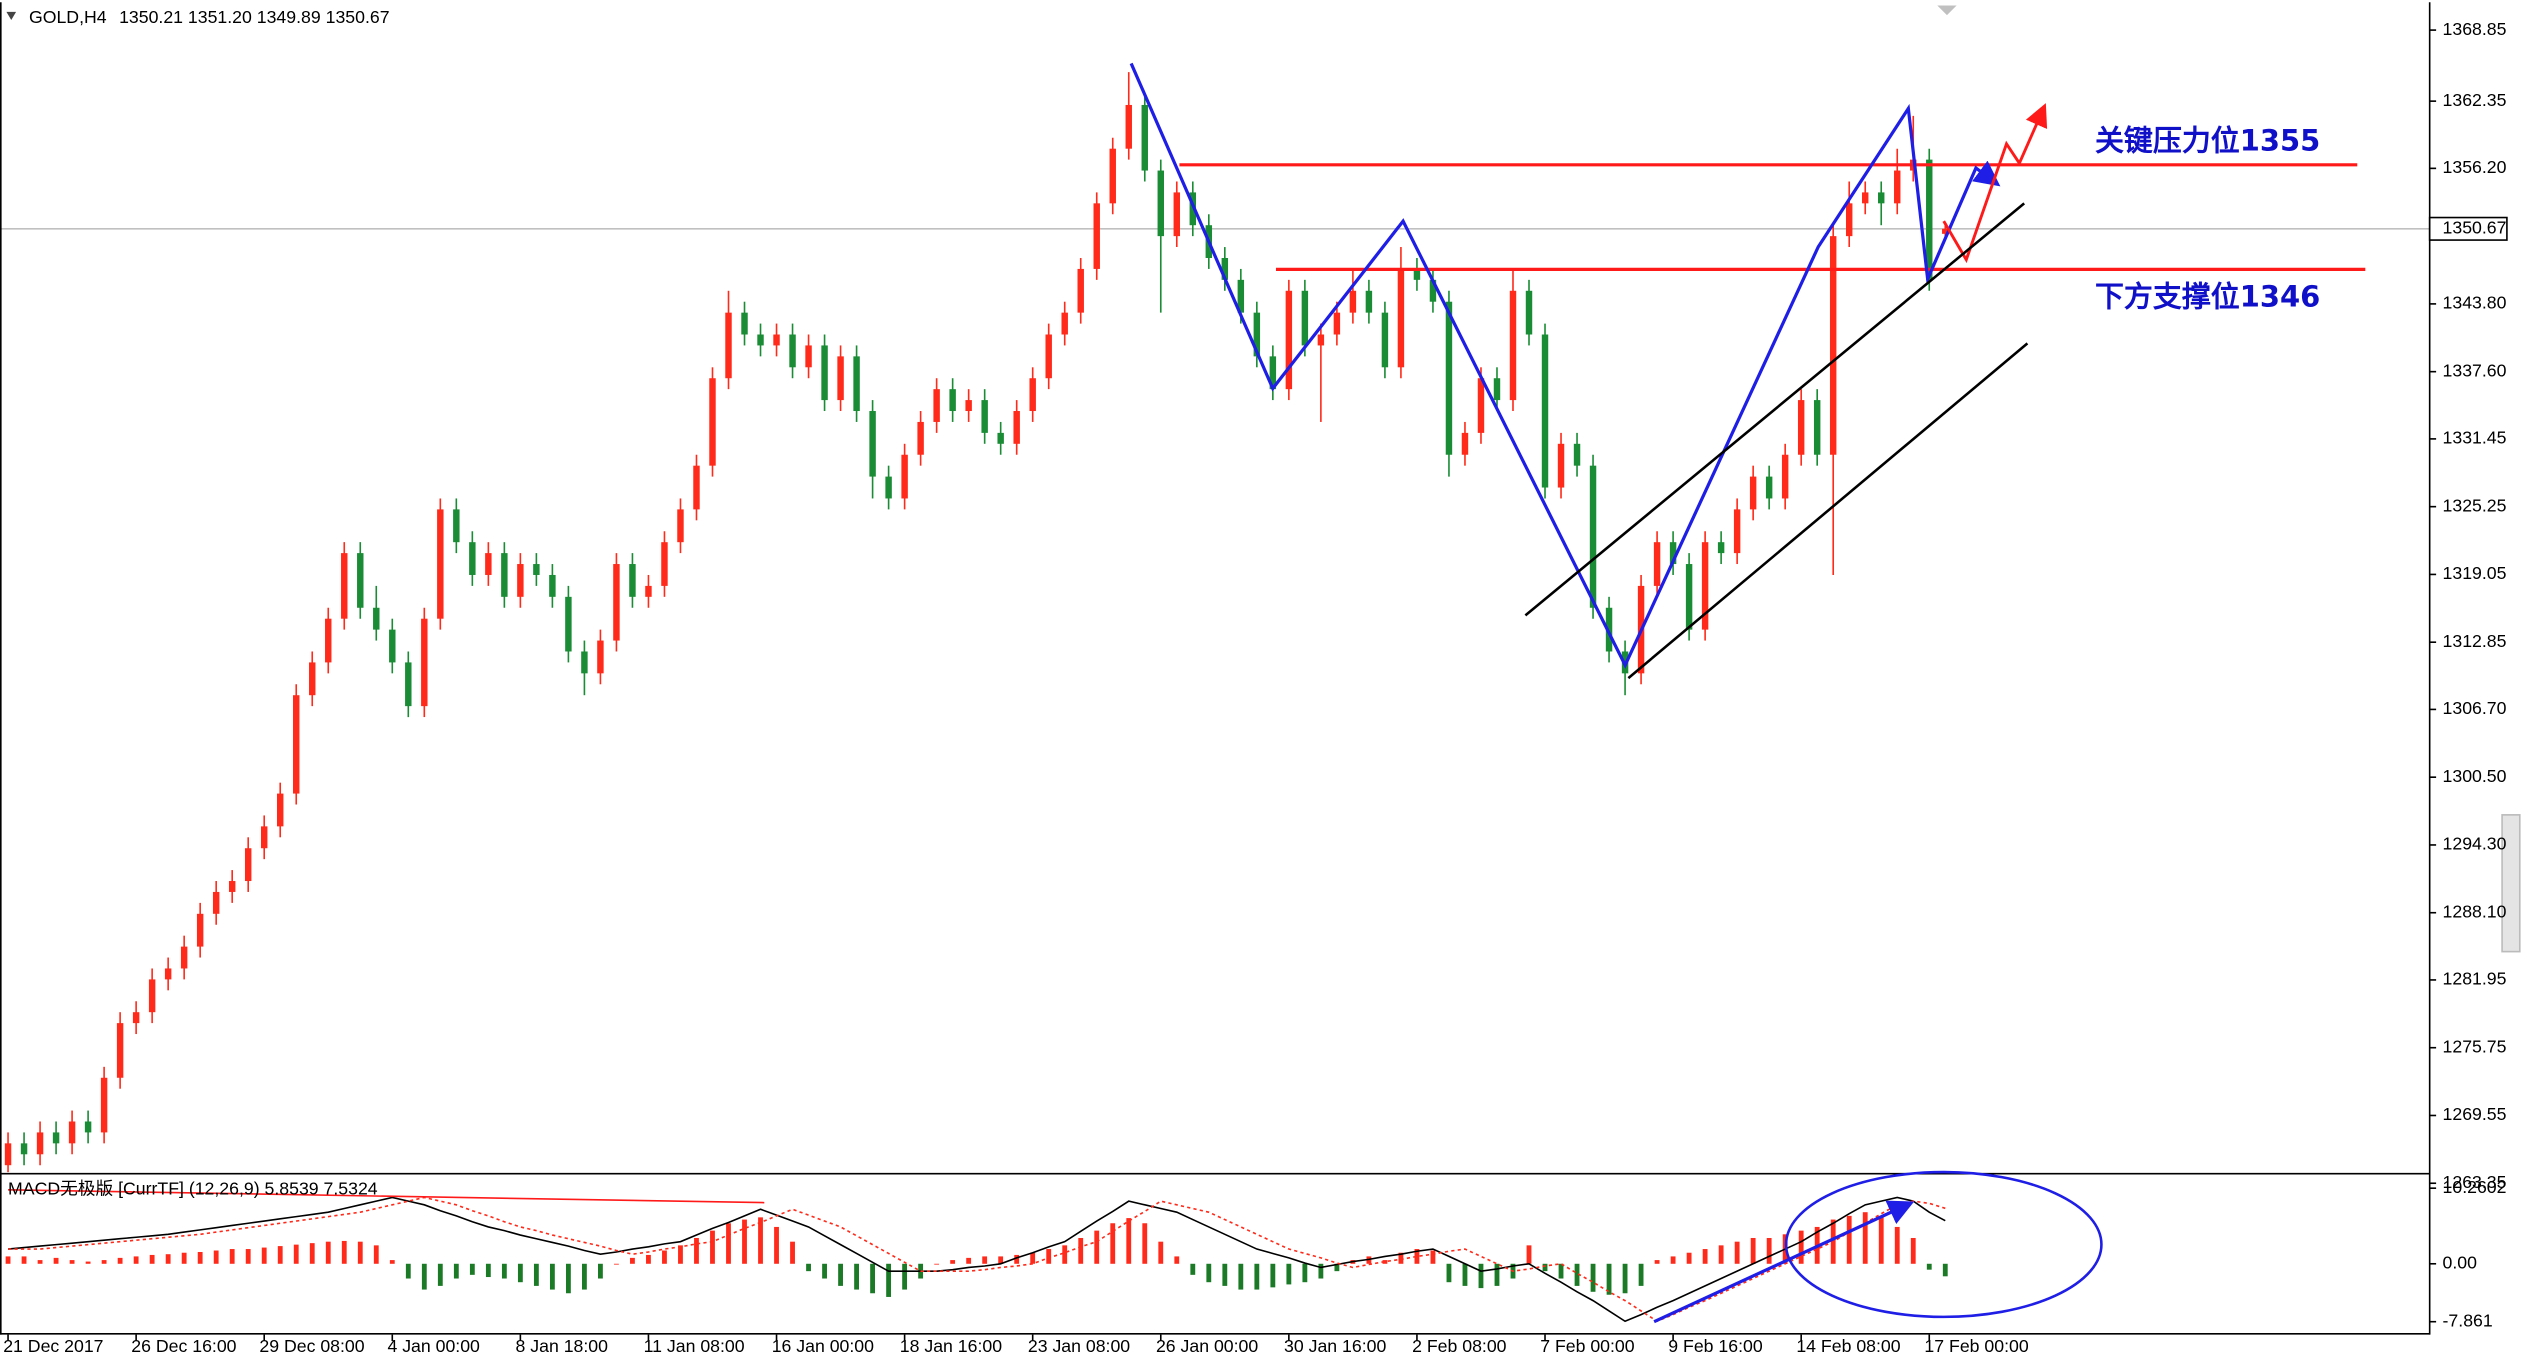 This screenshot has width=2523, height=1361. I want to click on menu-icon, so click(11, 15).